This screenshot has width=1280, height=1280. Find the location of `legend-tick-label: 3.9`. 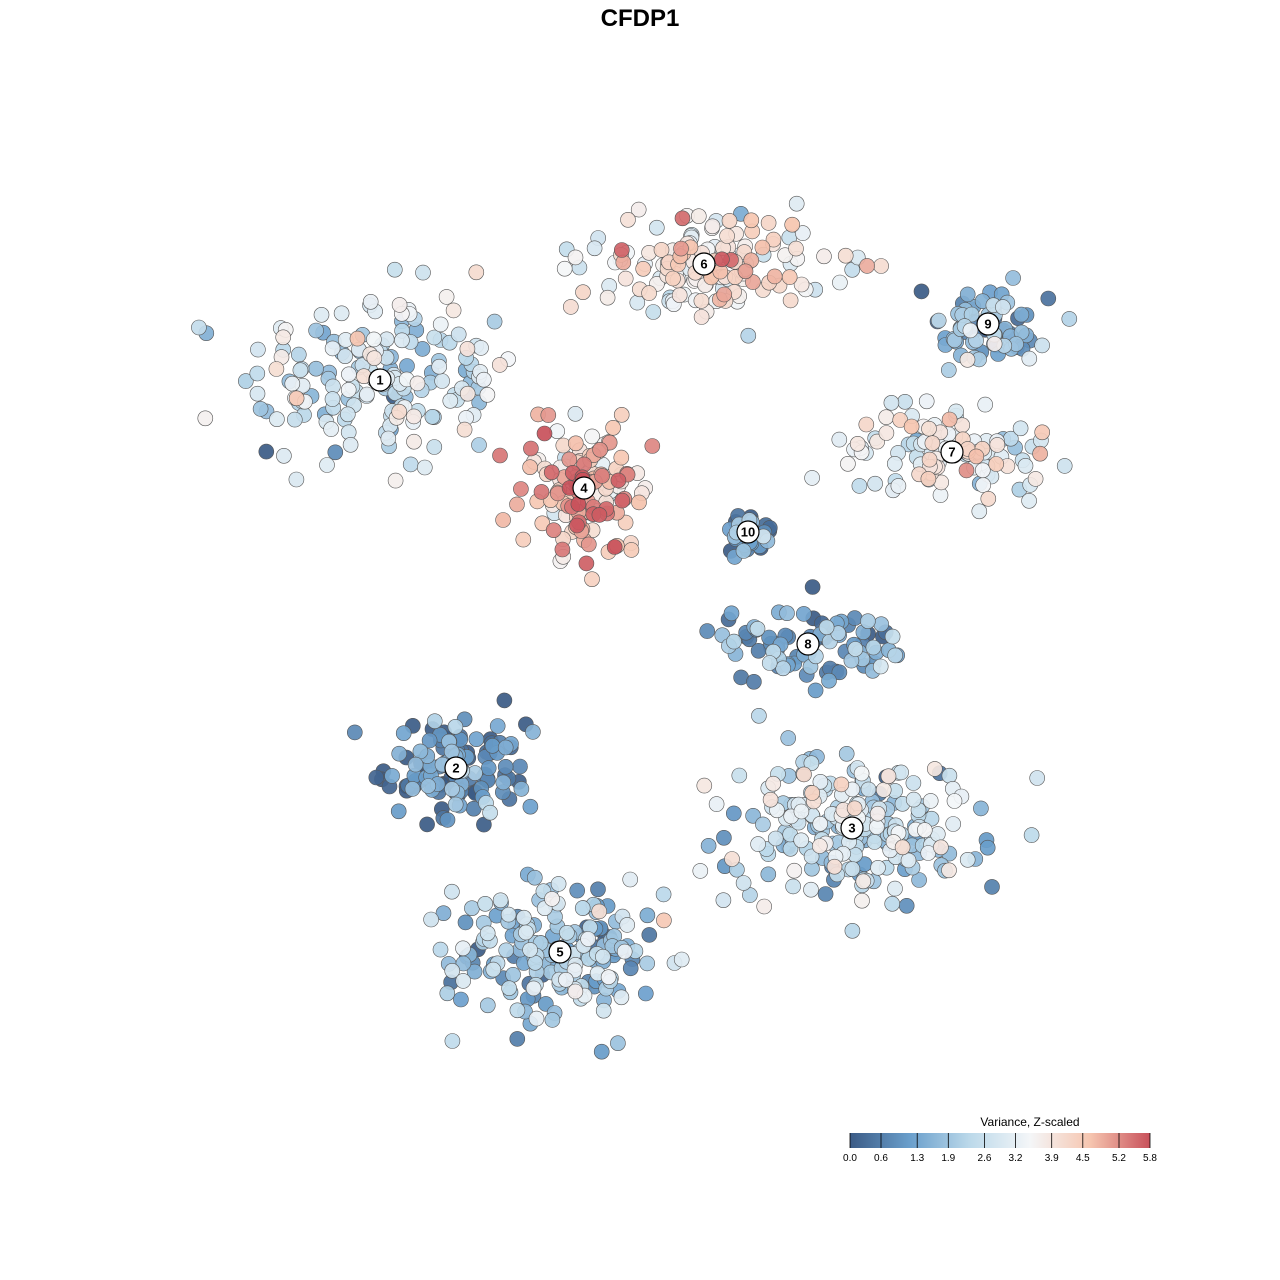

legend-tick-label: 3.9 is located at coordinates (1052, 1158).